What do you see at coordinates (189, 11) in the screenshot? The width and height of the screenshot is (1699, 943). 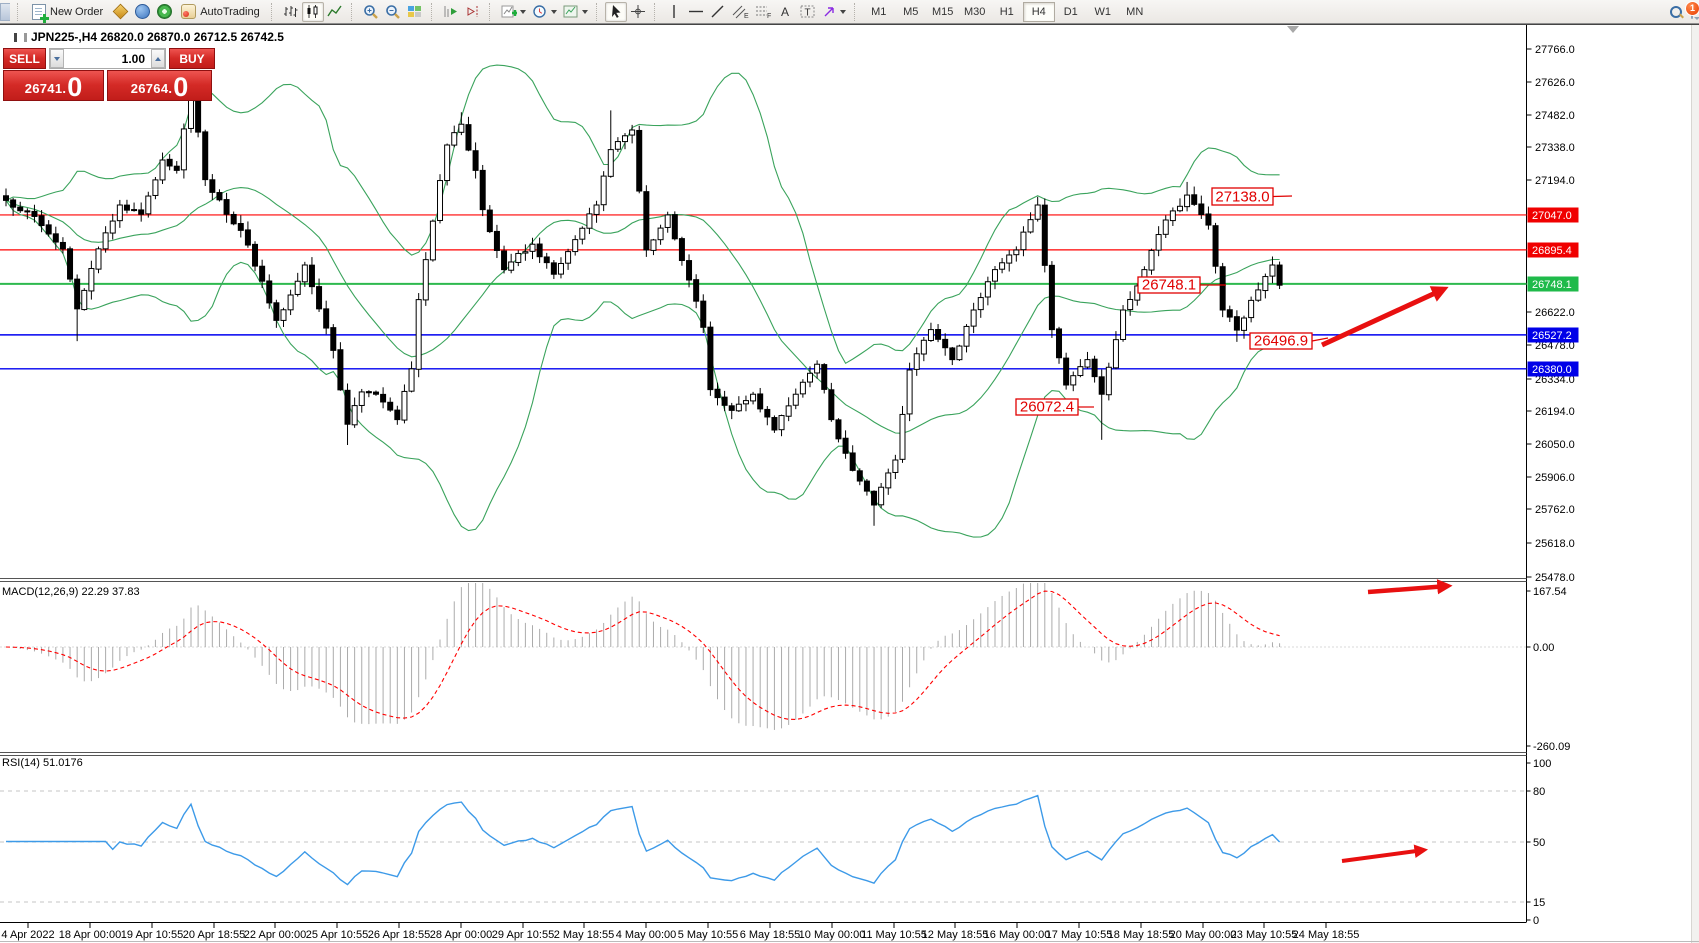 I see `autotrading-icon` at bounding box center [189, 11].